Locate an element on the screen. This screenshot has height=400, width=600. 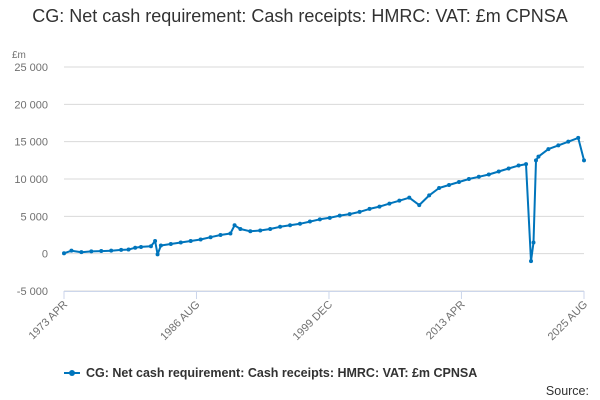
x-tick-label: 2025 AUG is located at coordinates (568, 321).